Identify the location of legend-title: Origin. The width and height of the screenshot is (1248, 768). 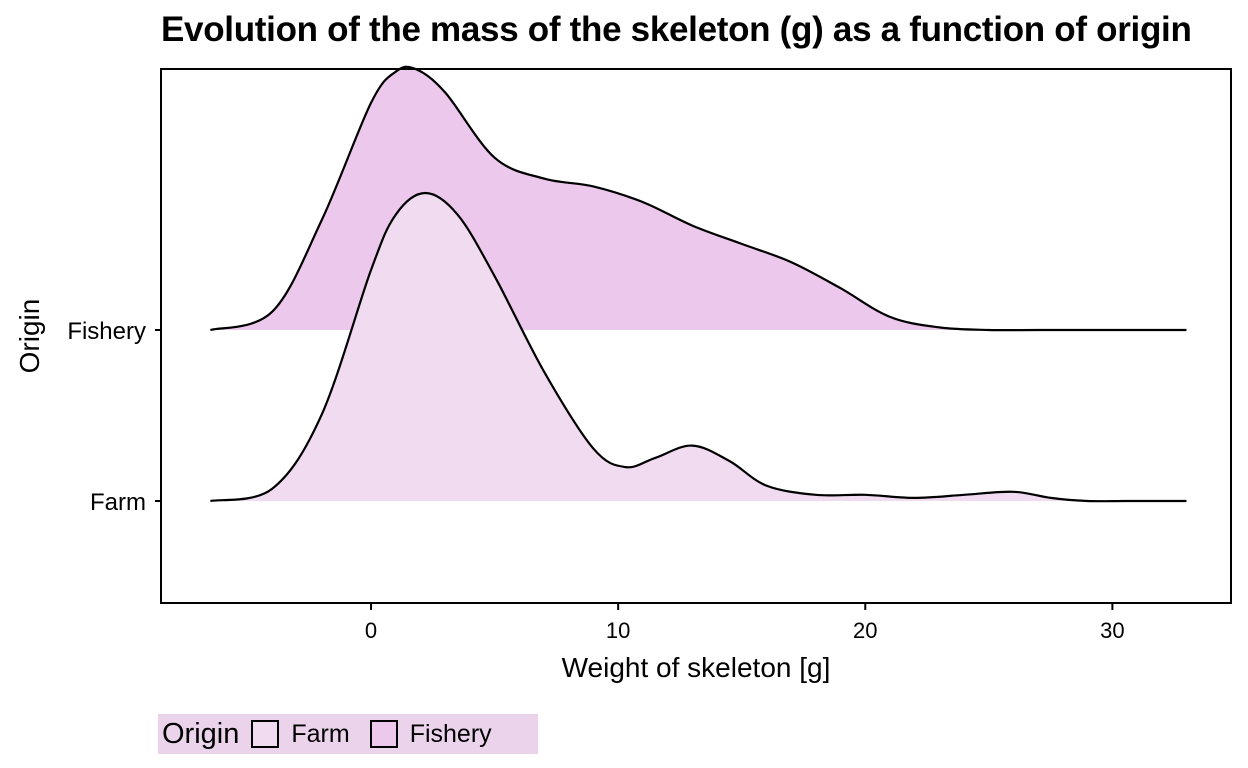
(201, 733).